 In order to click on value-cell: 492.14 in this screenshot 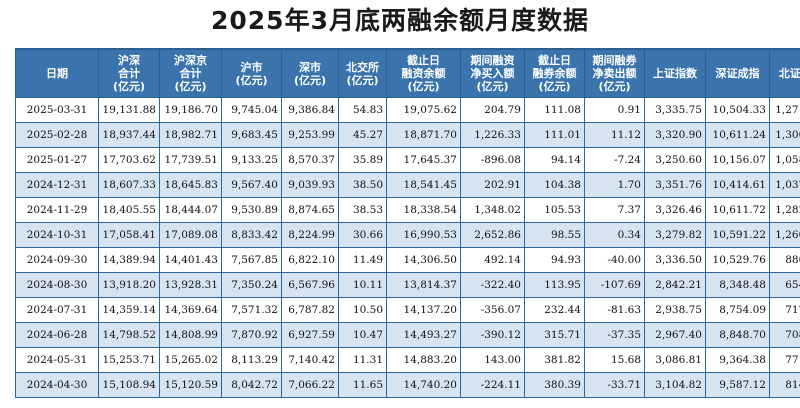, I will do `click(492, 260)`.